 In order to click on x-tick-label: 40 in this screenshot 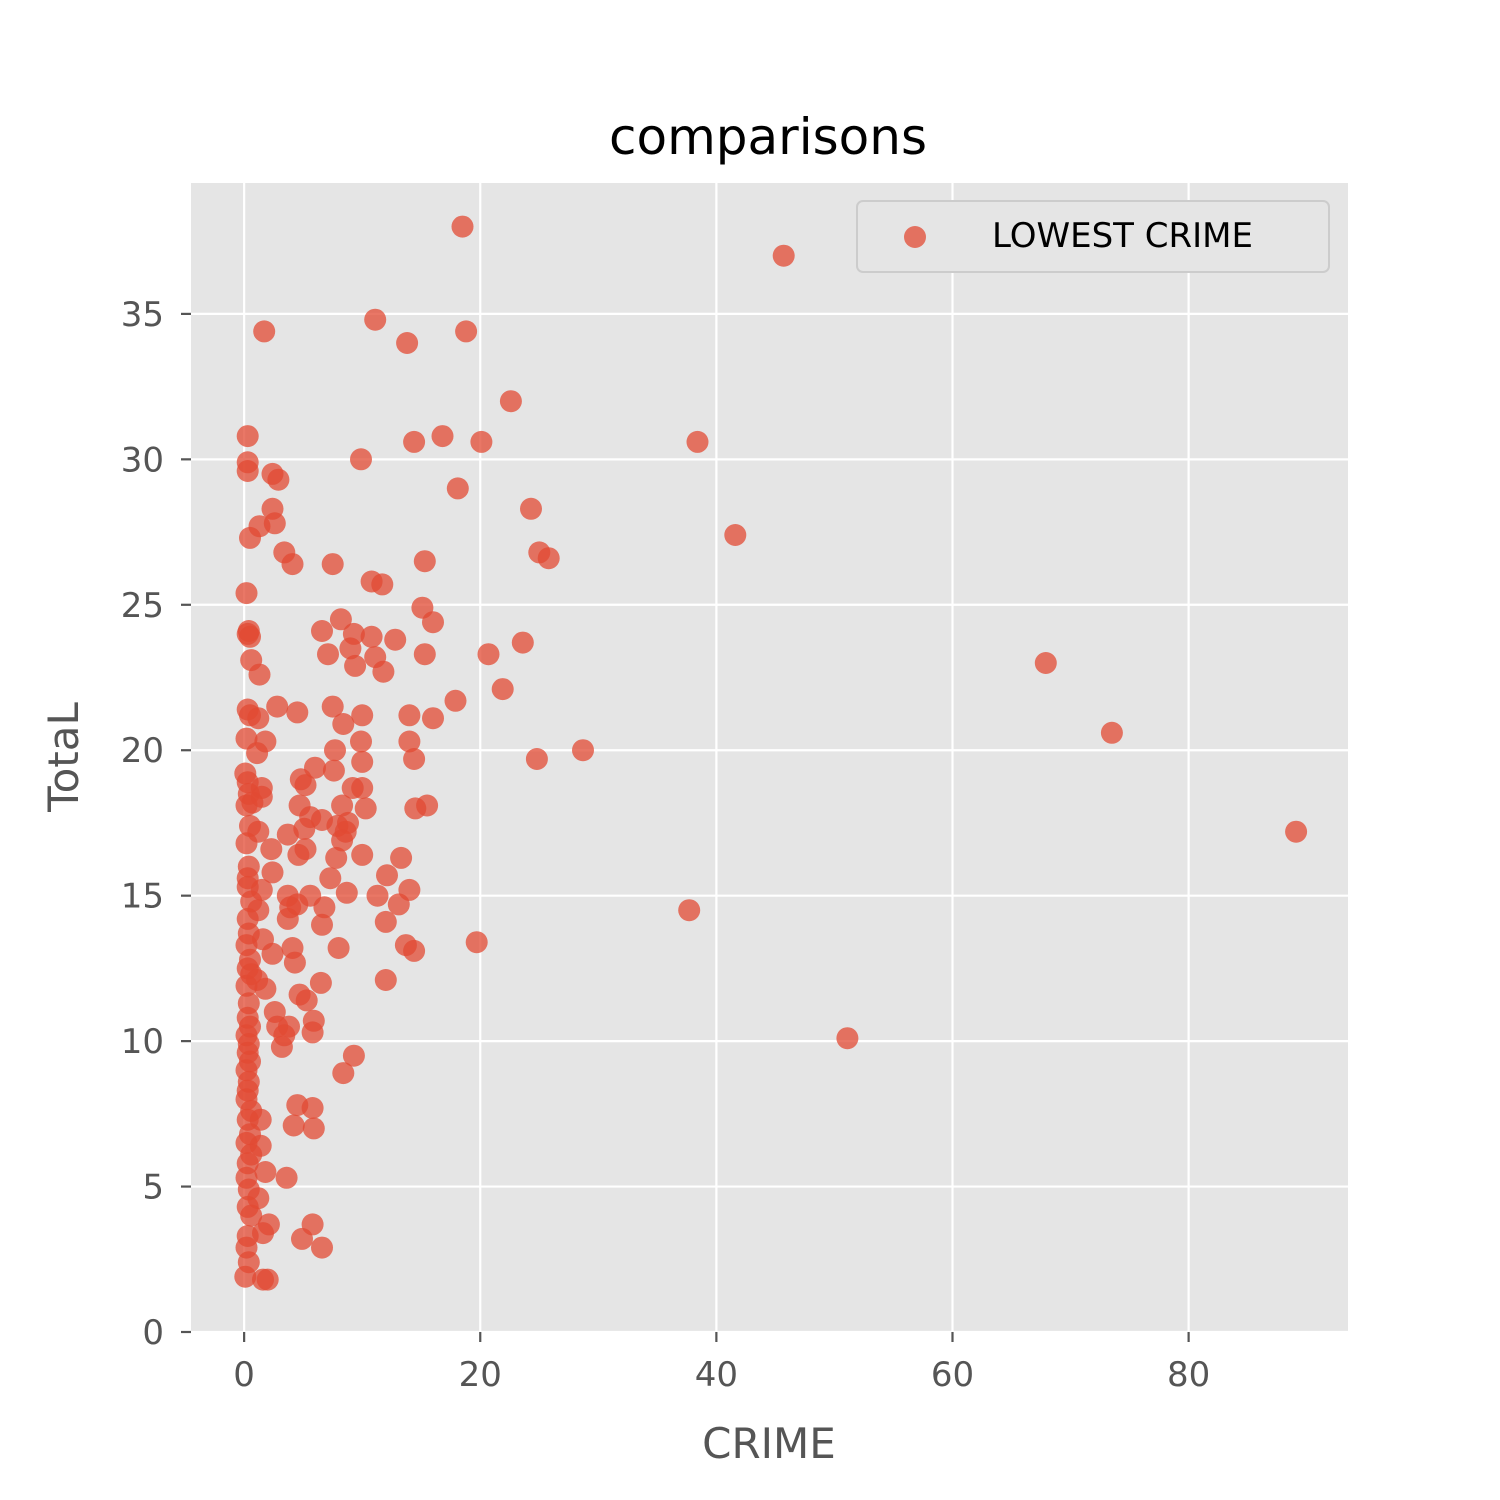, I will do `click(716, 1375)`.